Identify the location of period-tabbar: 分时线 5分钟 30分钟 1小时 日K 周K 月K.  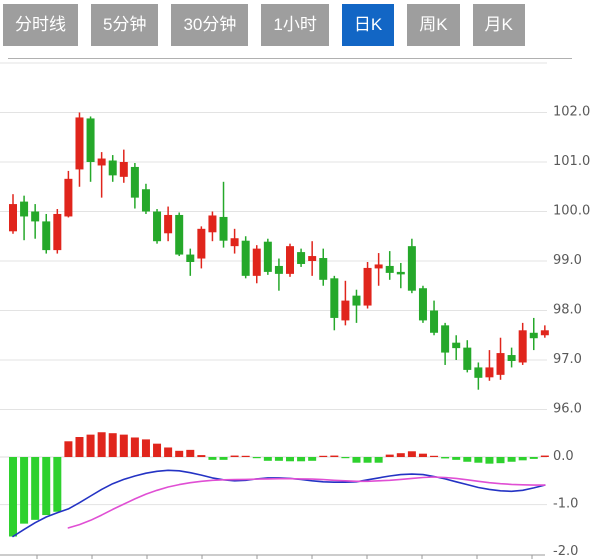
(264, 25).